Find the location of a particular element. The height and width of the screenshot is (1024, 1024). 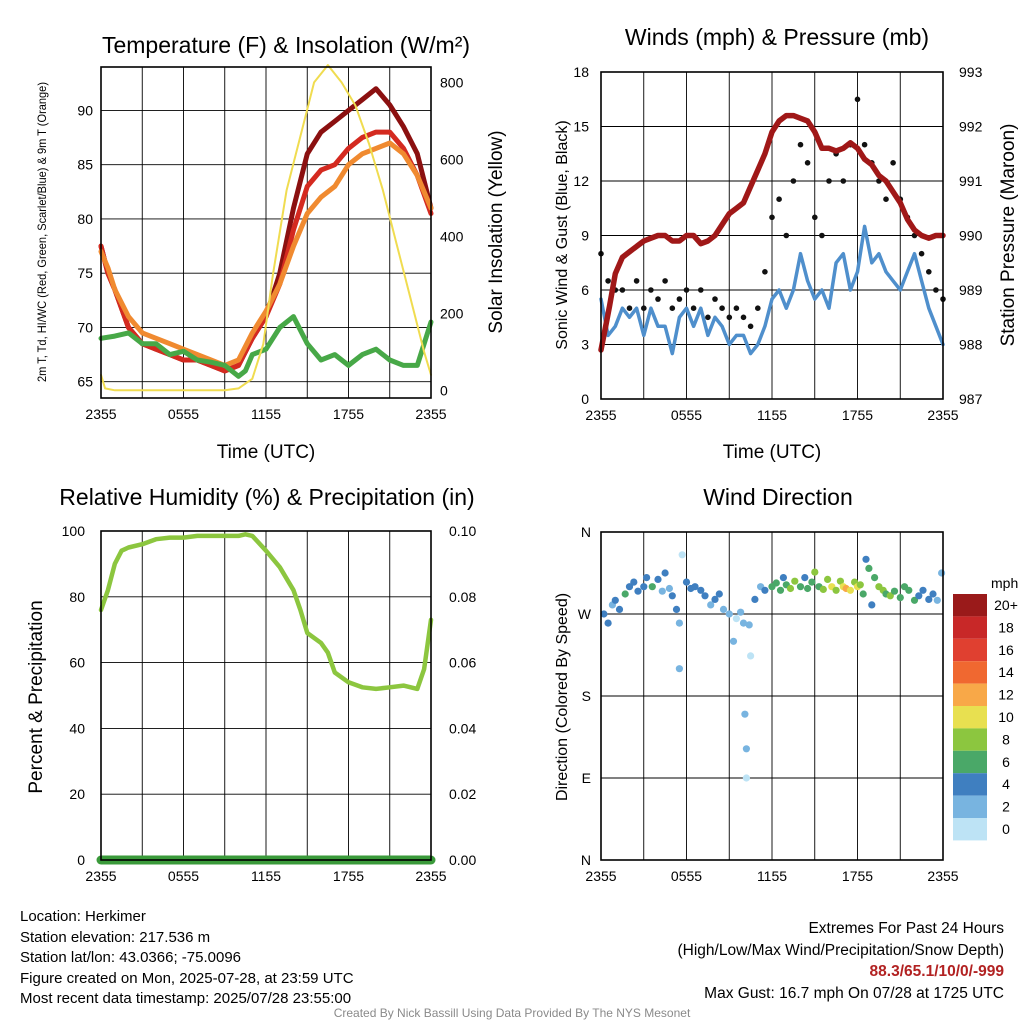

y2-tick-label: 0.10 is located at coordinates (462, 531).